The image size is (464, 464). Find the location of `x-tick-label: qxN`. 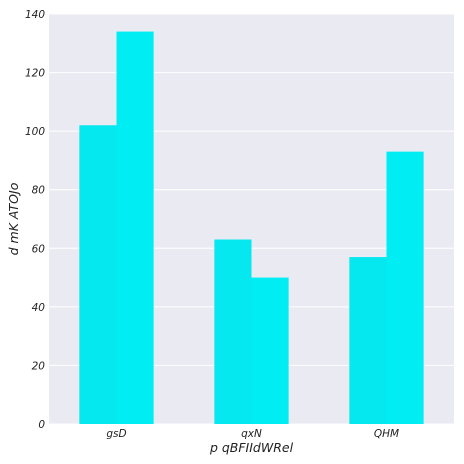

x-tick-label: qxN is located at coordinates (251, 434).